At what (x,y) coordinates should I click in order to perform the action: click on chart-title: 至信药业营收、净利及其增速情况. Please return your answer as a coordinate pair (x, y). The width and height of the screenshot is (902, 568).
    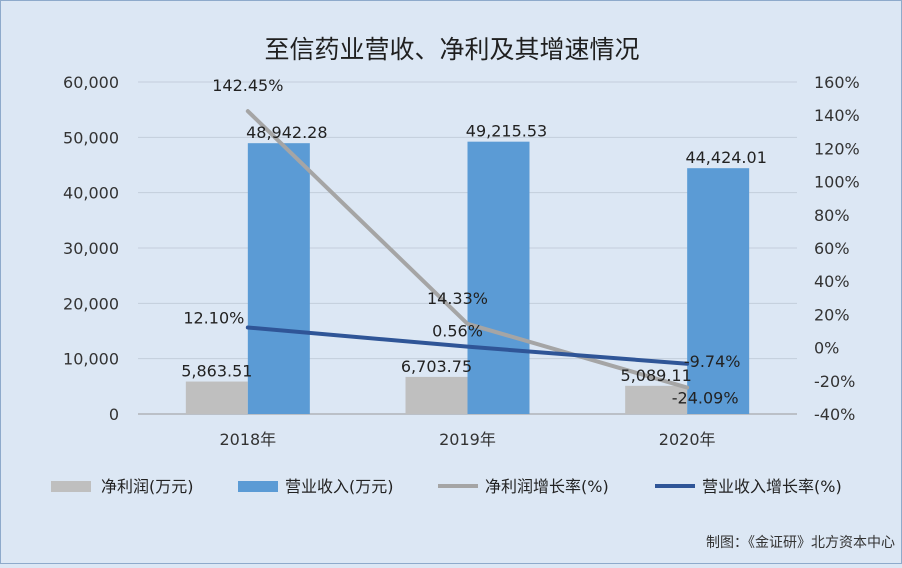
    Looking at the image, I should click on (451, 49).